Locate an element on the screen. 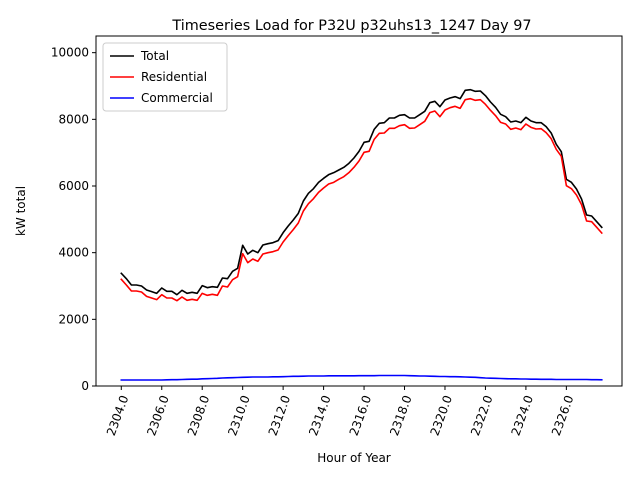  series-line-commercial is located at coordinates (361, 377).